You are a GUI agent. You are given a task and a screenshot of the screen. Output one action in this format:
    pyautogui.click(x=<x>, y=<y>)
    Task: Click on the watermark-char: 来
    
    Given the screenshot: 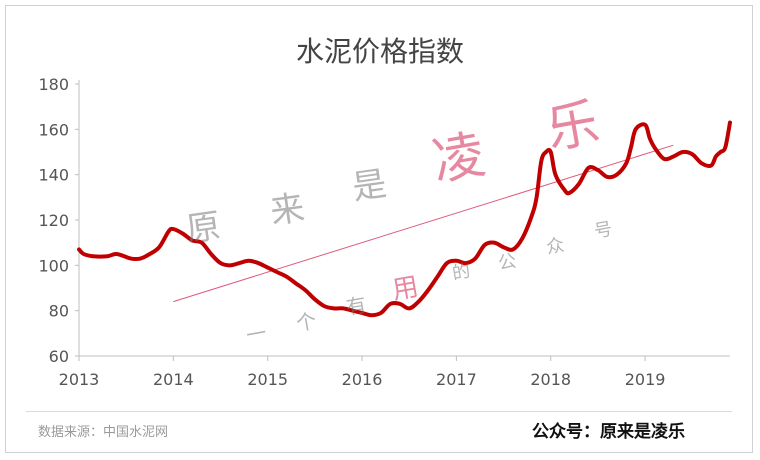 What is the action you would take?
    pyautogui.click(x=287, y=210)
    